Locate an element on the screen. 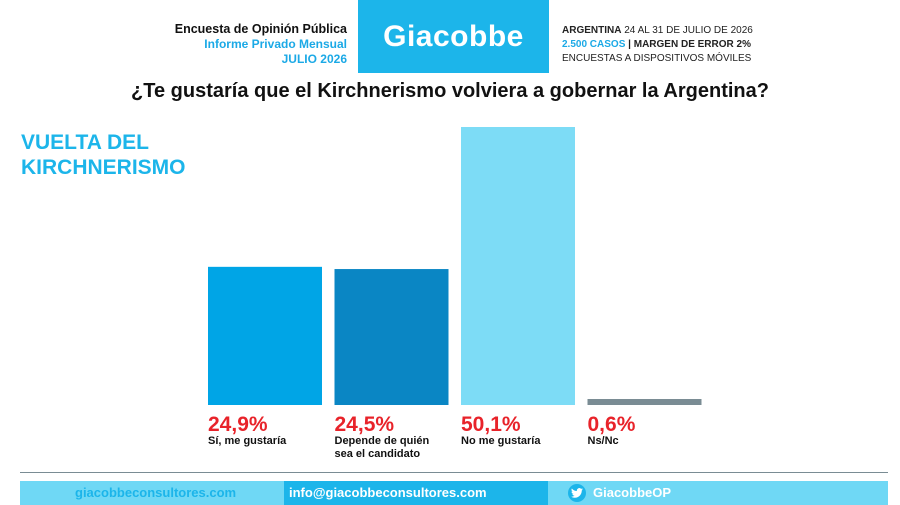  category-label-3: No me gustaría is located at coordinates (501, 441).